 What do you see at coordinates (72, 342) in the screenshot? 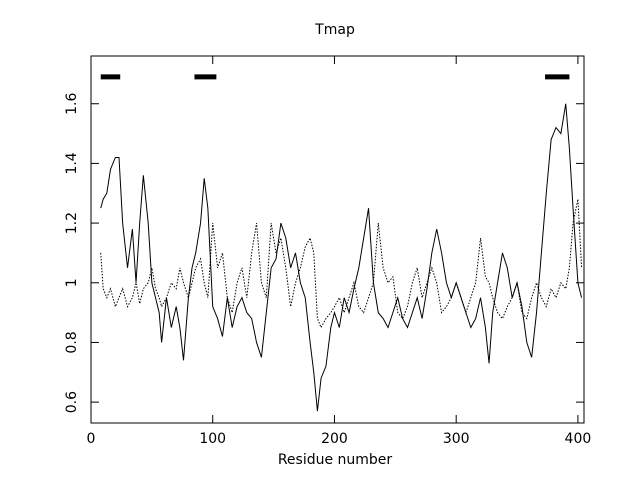
I see `y-tick-label: 0.8` at bounding box center [72, 342].